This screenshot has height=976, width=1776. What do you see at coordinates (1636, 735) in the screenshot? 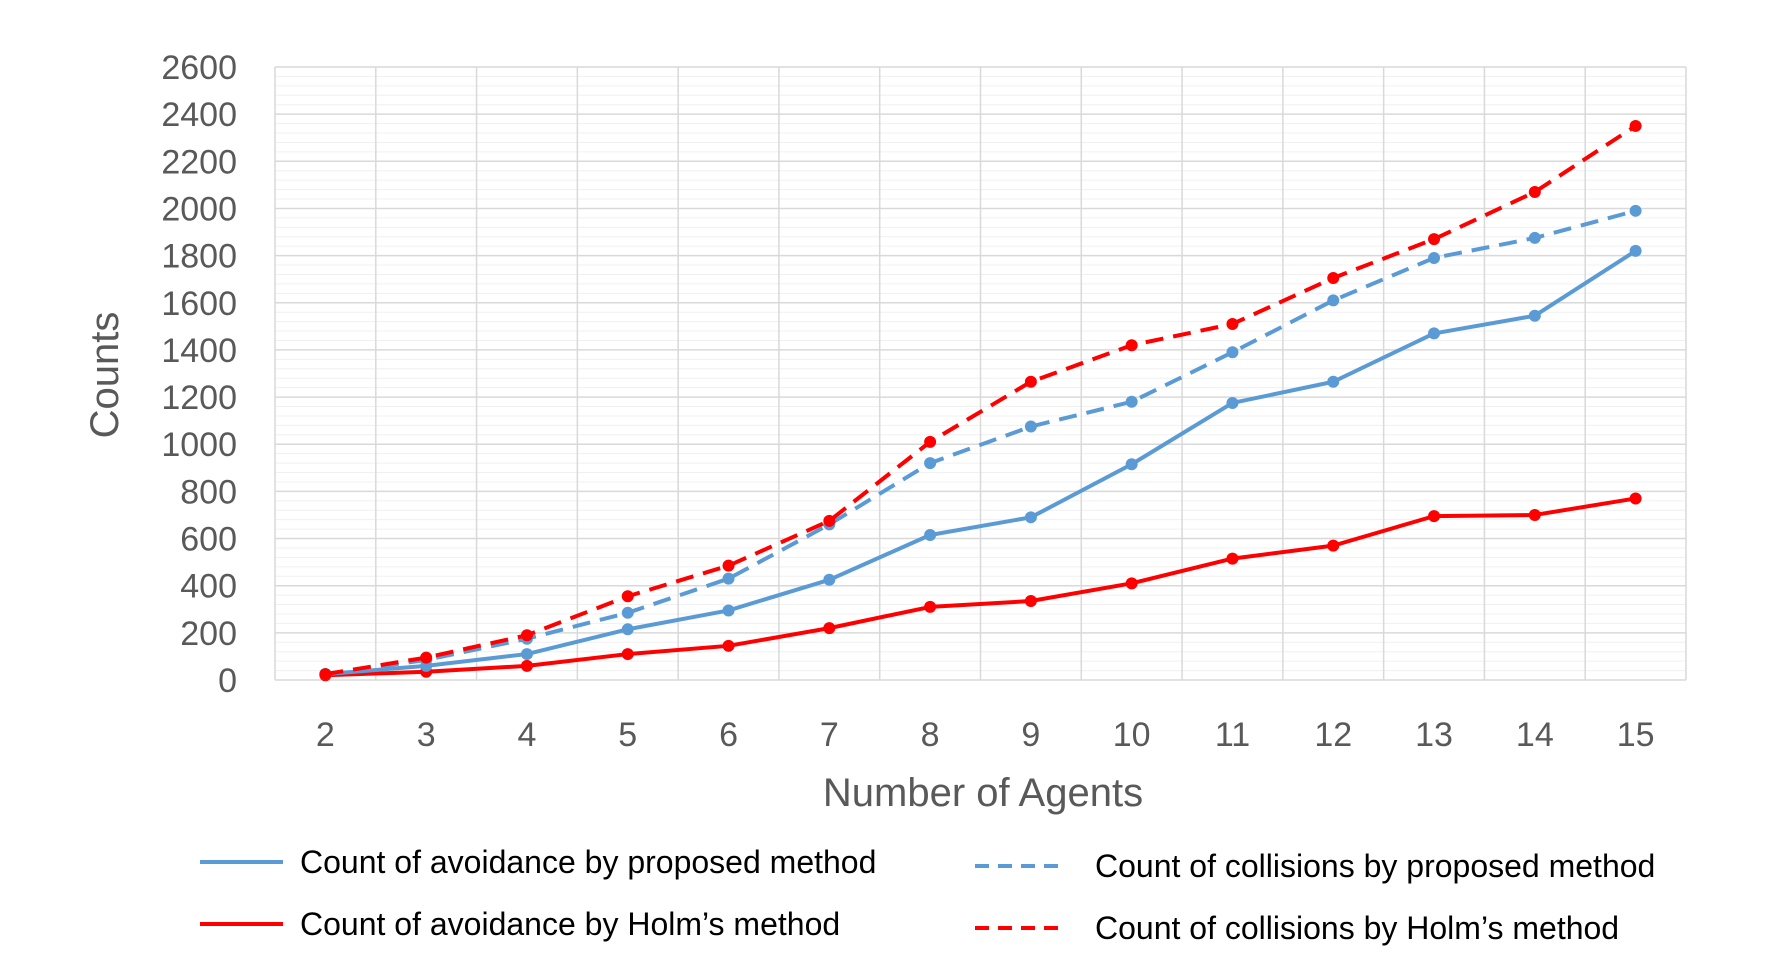
I see `x-tick-label: 15` at bounding box center [1636, 735].